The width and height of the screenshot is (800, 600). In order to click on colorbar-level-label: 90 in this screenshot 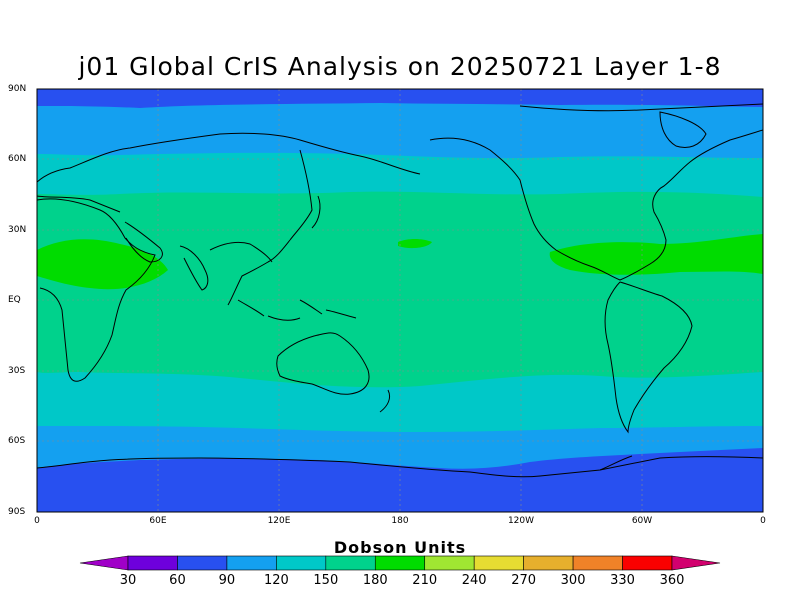, I will do `click(227, 580)`.